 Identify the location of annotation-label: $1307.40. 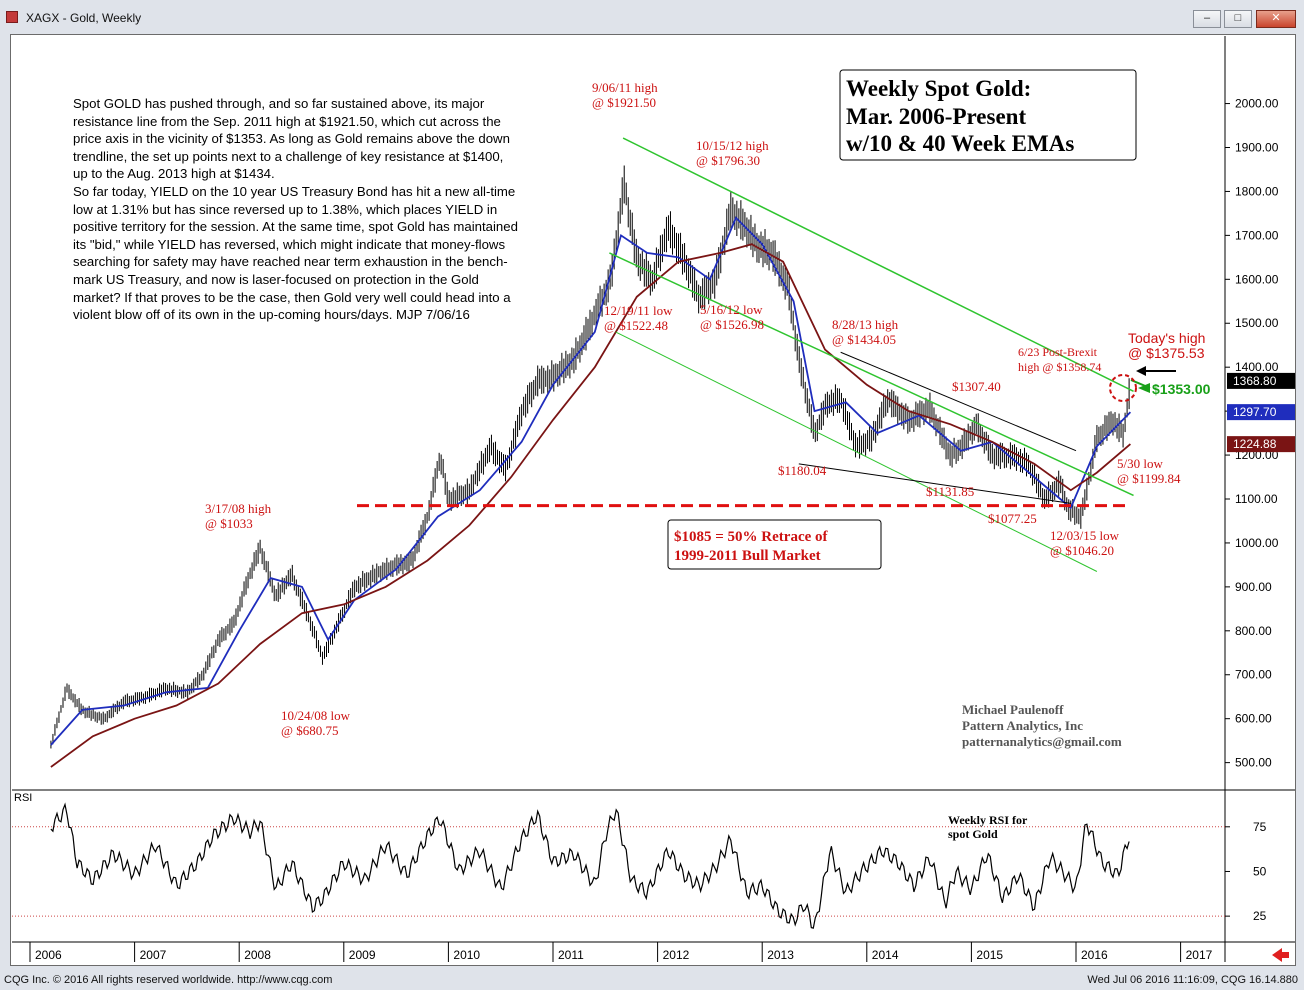
(976, 386).